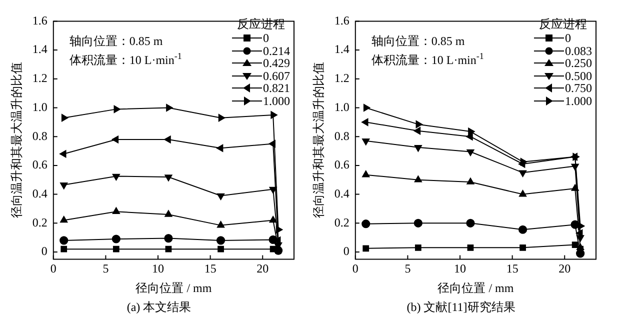  What do you see at coordinates (578, 63) in the screenshot?
I see `legend-label: 0.250` at bounding box center [578, 63].